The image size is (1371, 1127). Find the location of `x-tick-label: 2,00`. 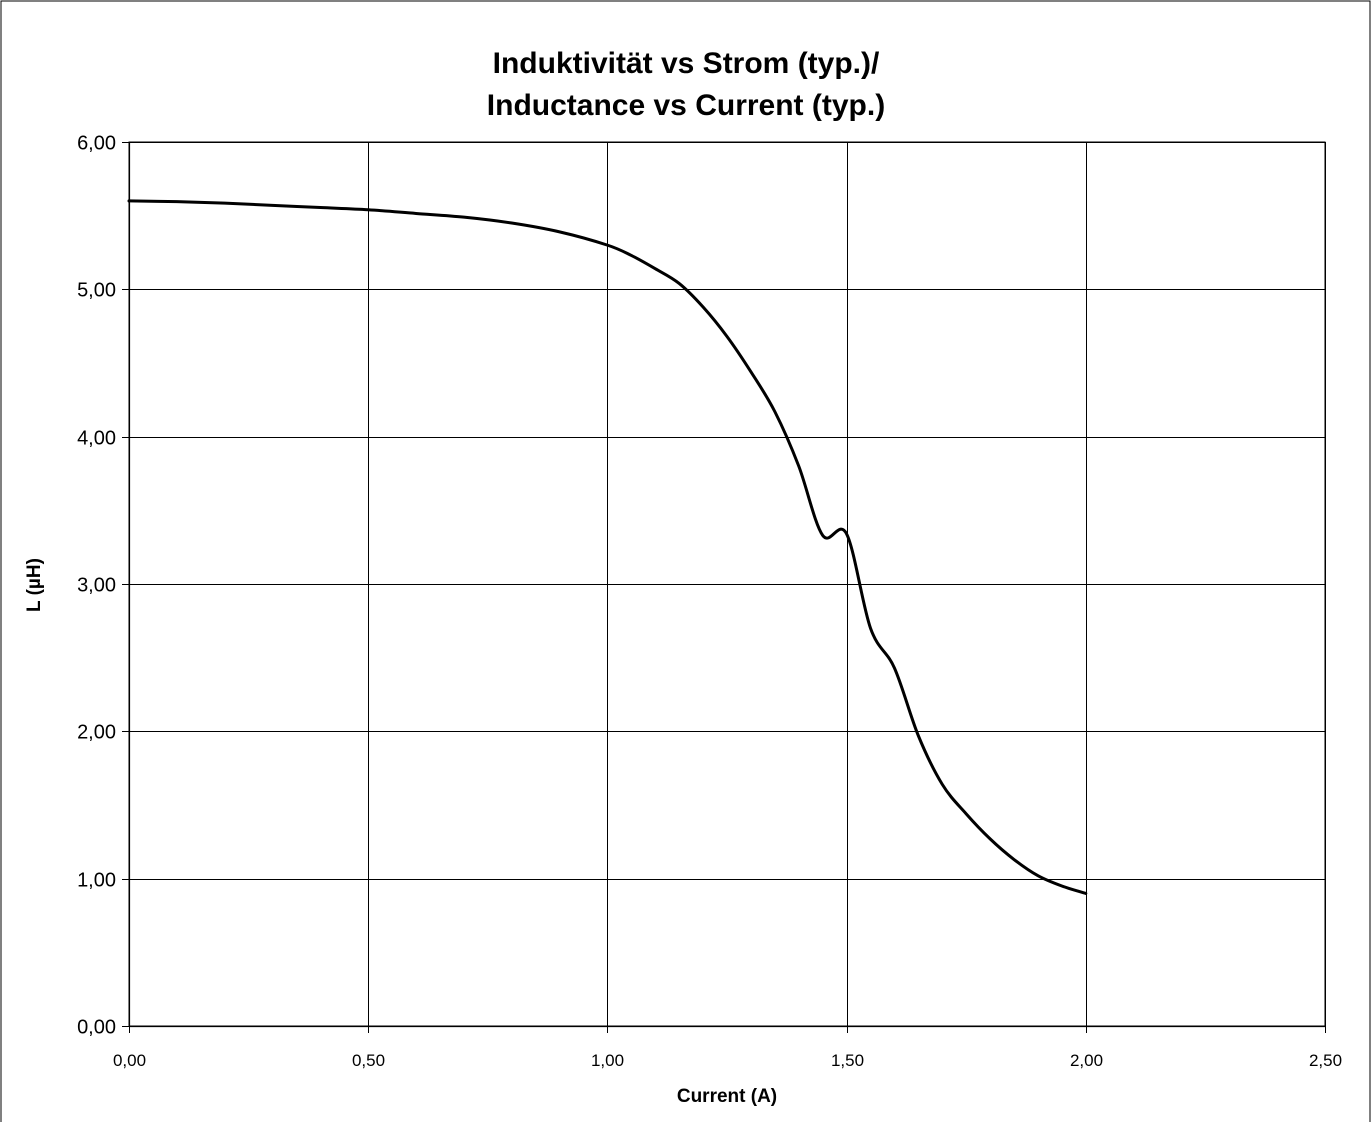

x-tick-label: 2,00 is located at coordinates (1086, 1060).